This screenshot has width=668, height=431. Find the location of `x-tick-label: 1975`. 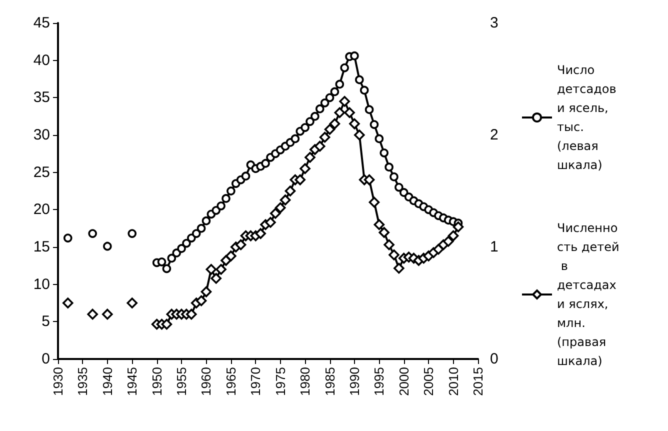

x-tick-label: 1975 is located at coordinates (280, 381).